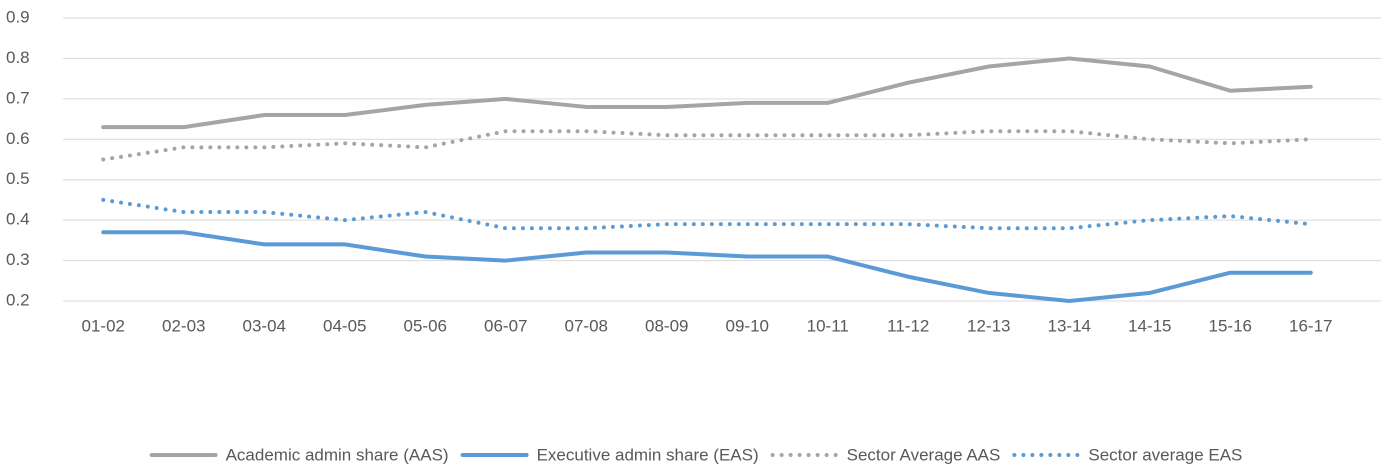 The image size is (1390, 469). I want to click on x-tick-label: 03-04, so click(264, 325).